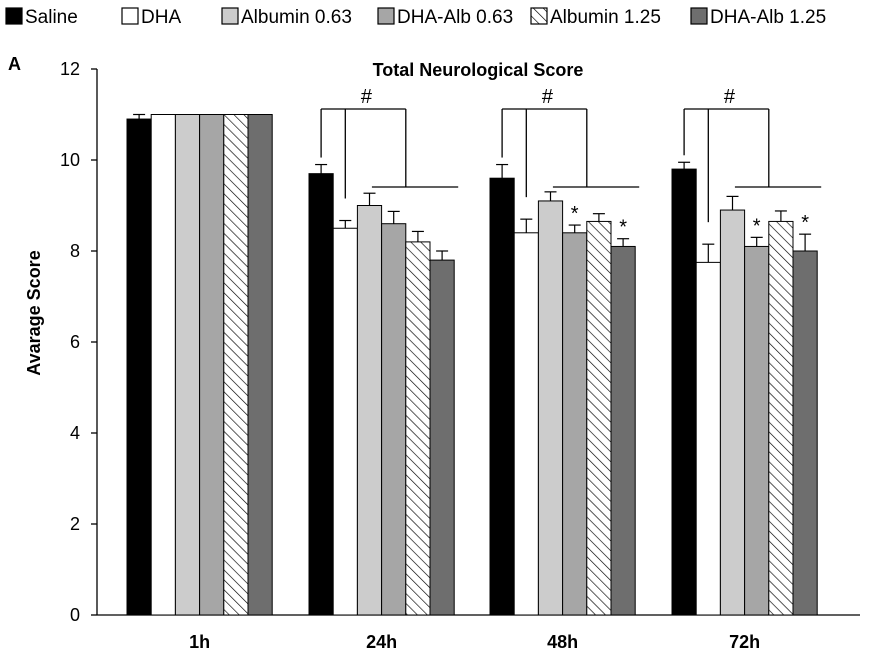 This screenshot has height=662, width=880. Describe the element at coordinates (369, 410) in the screenshot. I see `bar-albumin-0-63-24h` at that location.